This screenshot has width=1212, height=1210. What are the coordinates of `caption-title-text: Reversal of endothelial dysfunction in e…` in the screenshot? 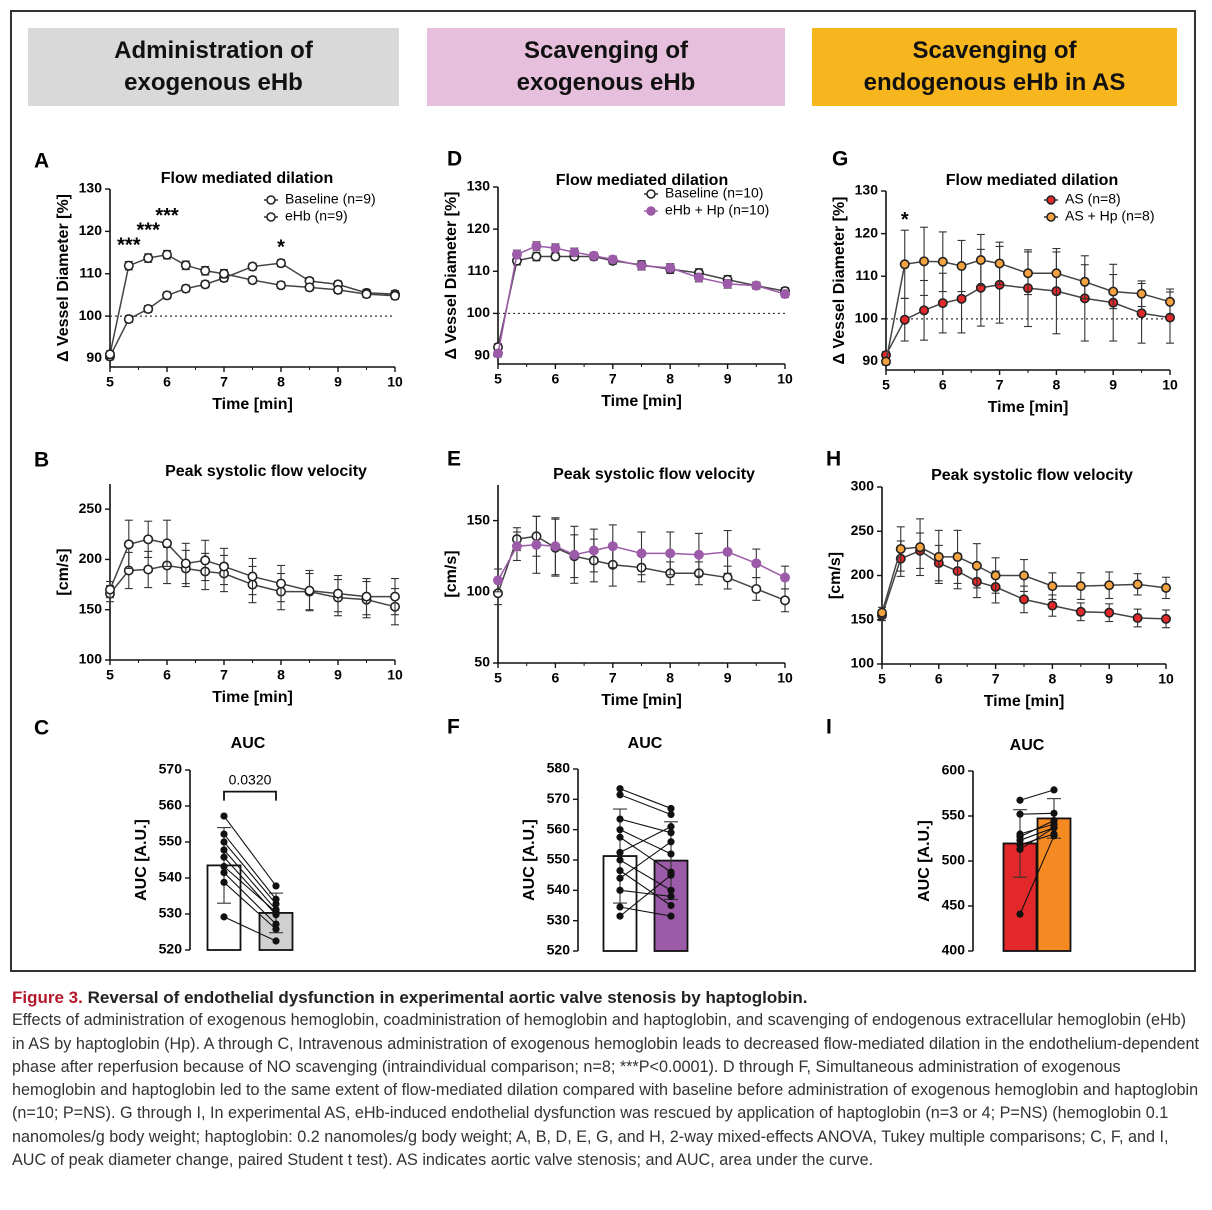 It's located at (447, 997).